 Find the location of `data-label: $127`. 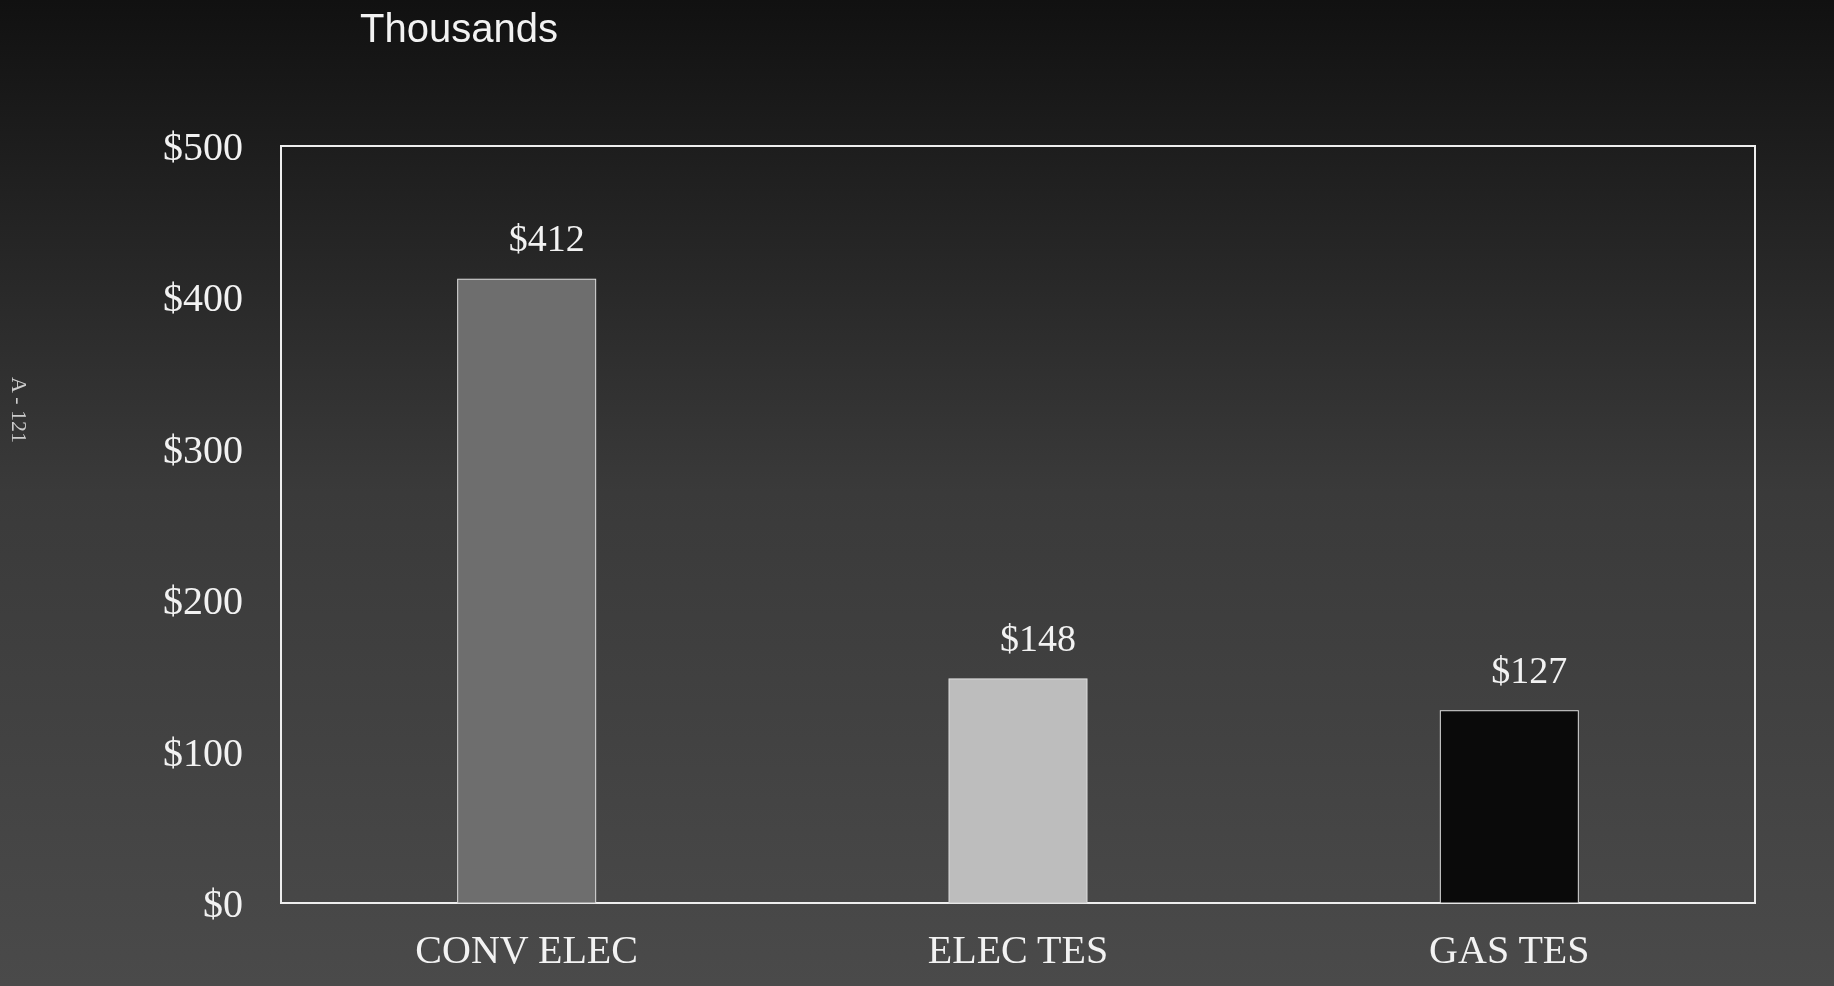

data-label: $127 is located at coordinates (1529, 669).